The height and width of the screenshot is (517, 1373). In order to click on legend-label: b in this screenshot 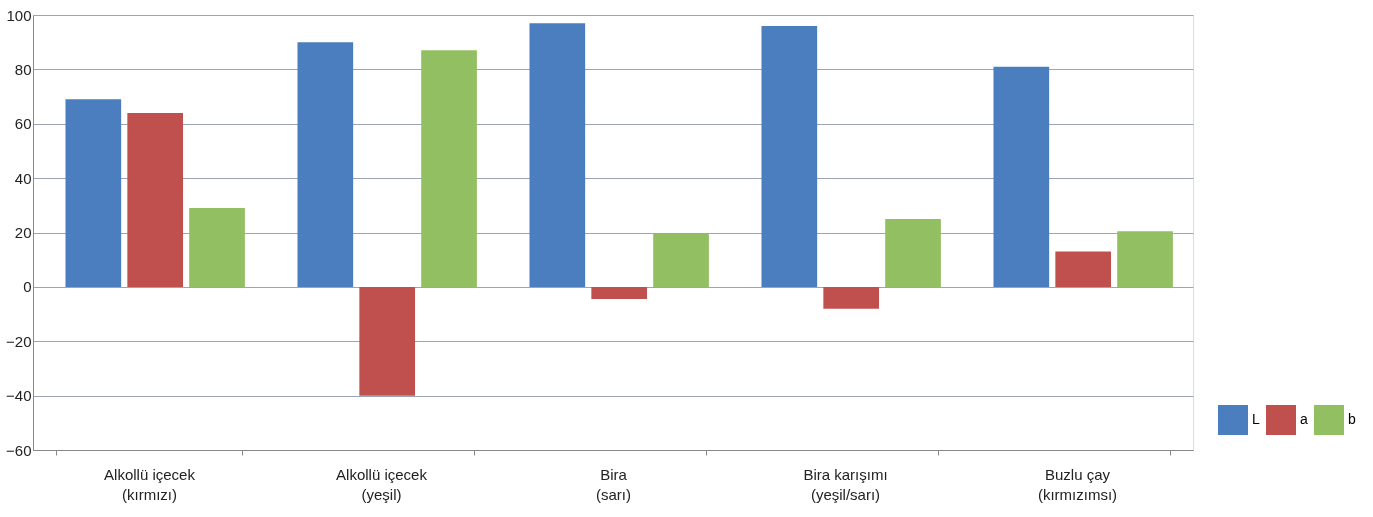, I will do `click(1352, 419)`.